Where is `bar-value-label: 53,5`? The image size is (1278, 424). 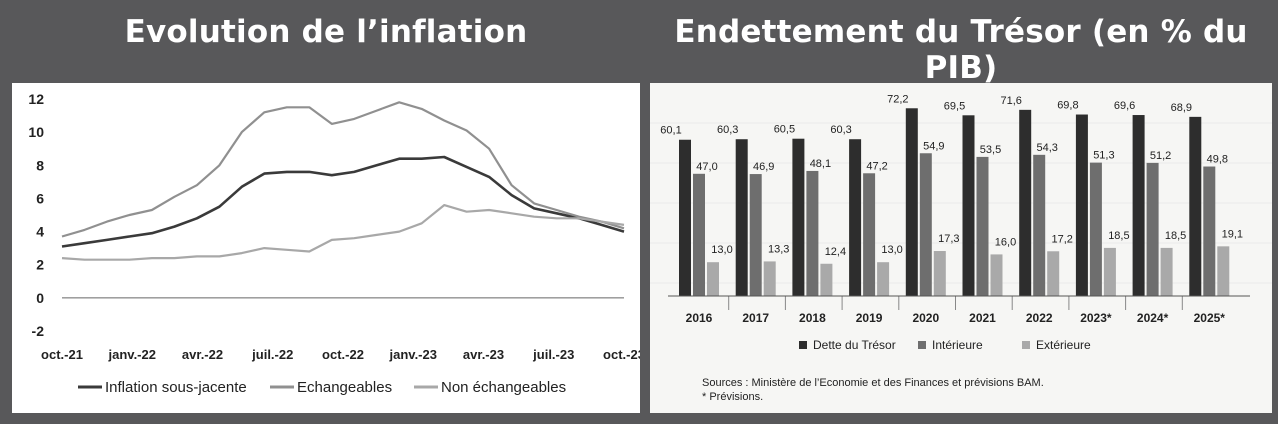 bar-value-label: 53,5 is located at coordinates (990, 150).